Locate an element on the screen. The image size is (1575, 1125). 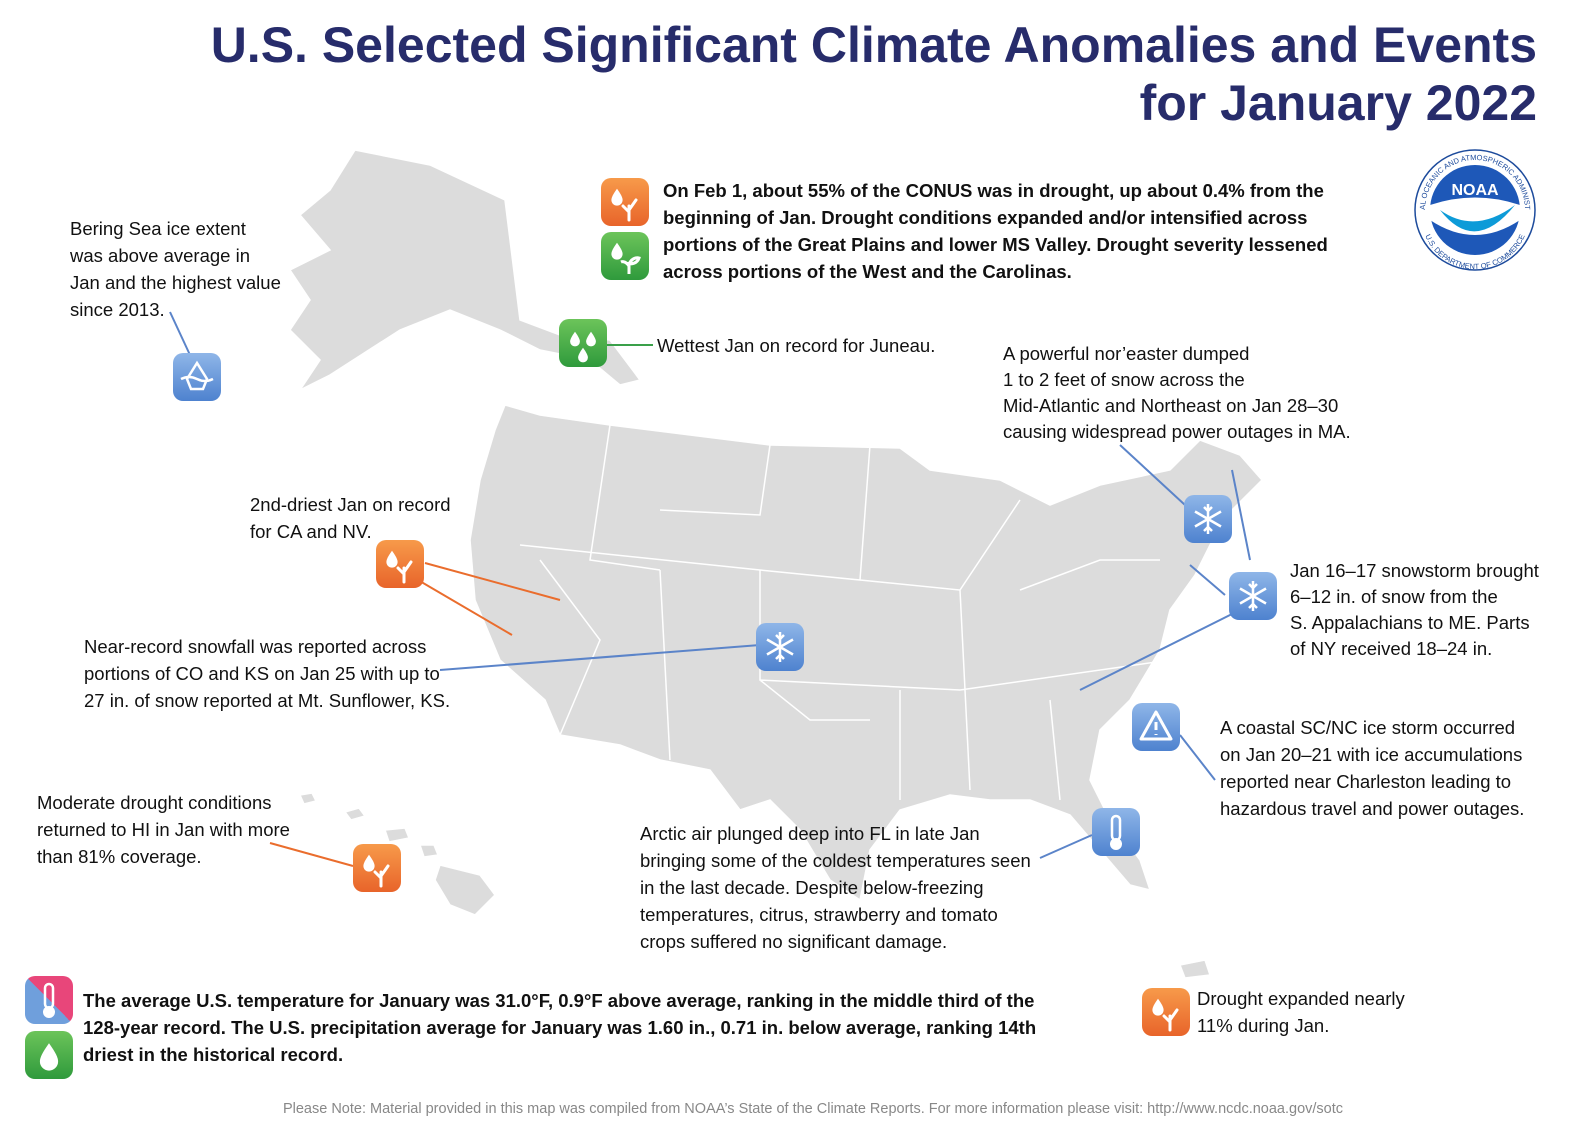
annotation-line: than 81% coverage. is located at coordinates (119, 856).